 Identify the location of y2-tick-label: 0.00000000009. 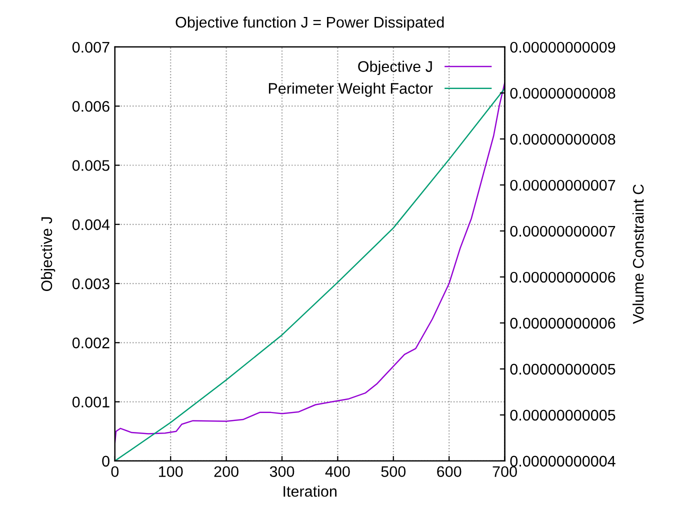
(563, 47).